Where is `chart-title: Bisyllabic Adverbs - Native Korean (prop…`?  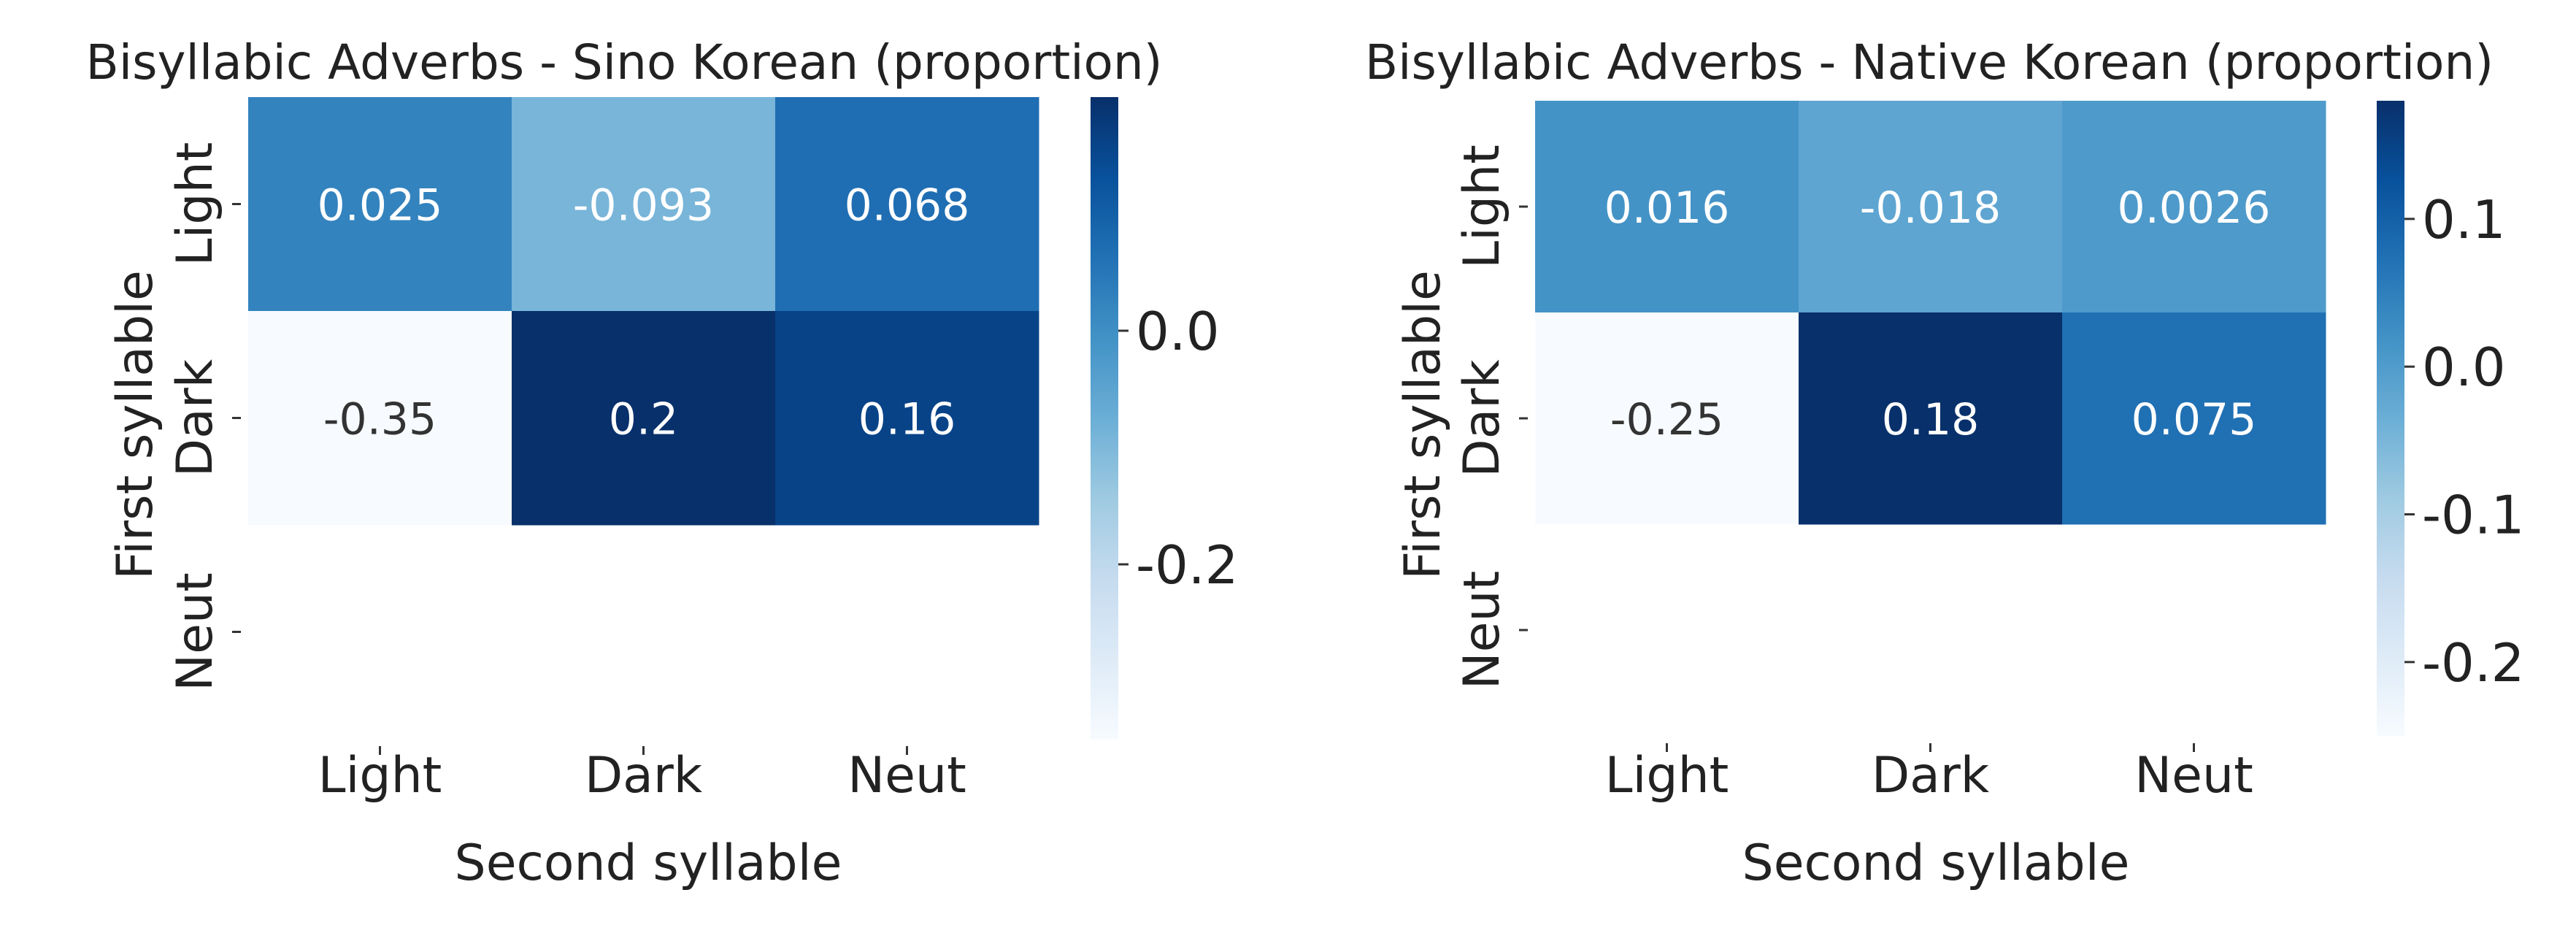
chart-title: Bisyllabic Adverbs - Native Korean (prop… is located at coordinates (1929, 63).